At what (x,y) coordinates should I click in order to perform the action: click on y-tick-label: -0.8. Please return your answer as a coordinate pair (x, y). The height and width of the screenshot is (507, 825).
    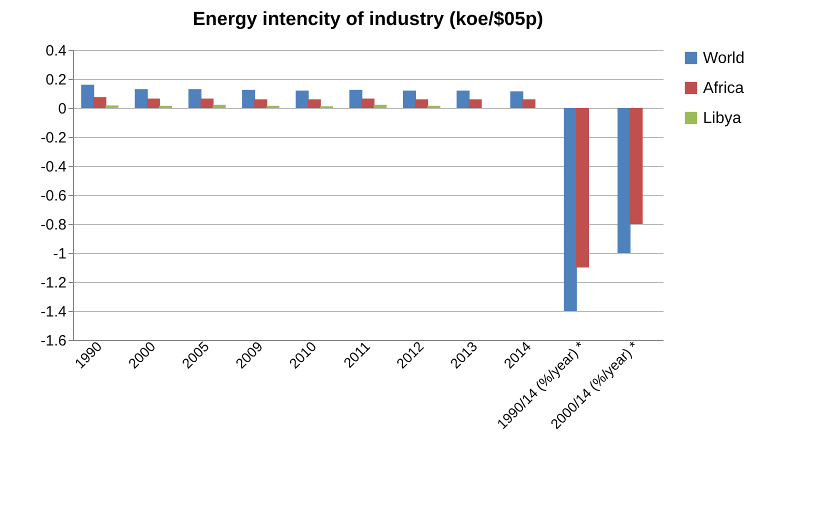
    Looking at the image, I should click on (53, 225).